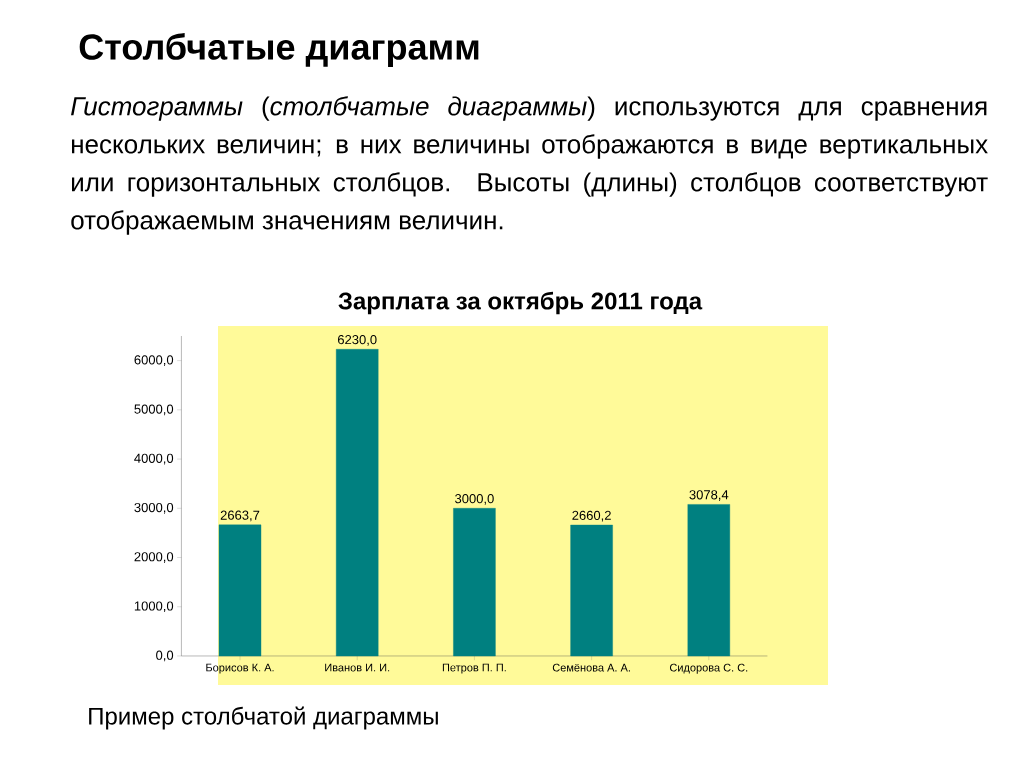 This screenshot has width=1024, height=767. Describe the element at coordinates (154, 360) in the screenshot. I see `y-tick-label: 6000,0` at that location.